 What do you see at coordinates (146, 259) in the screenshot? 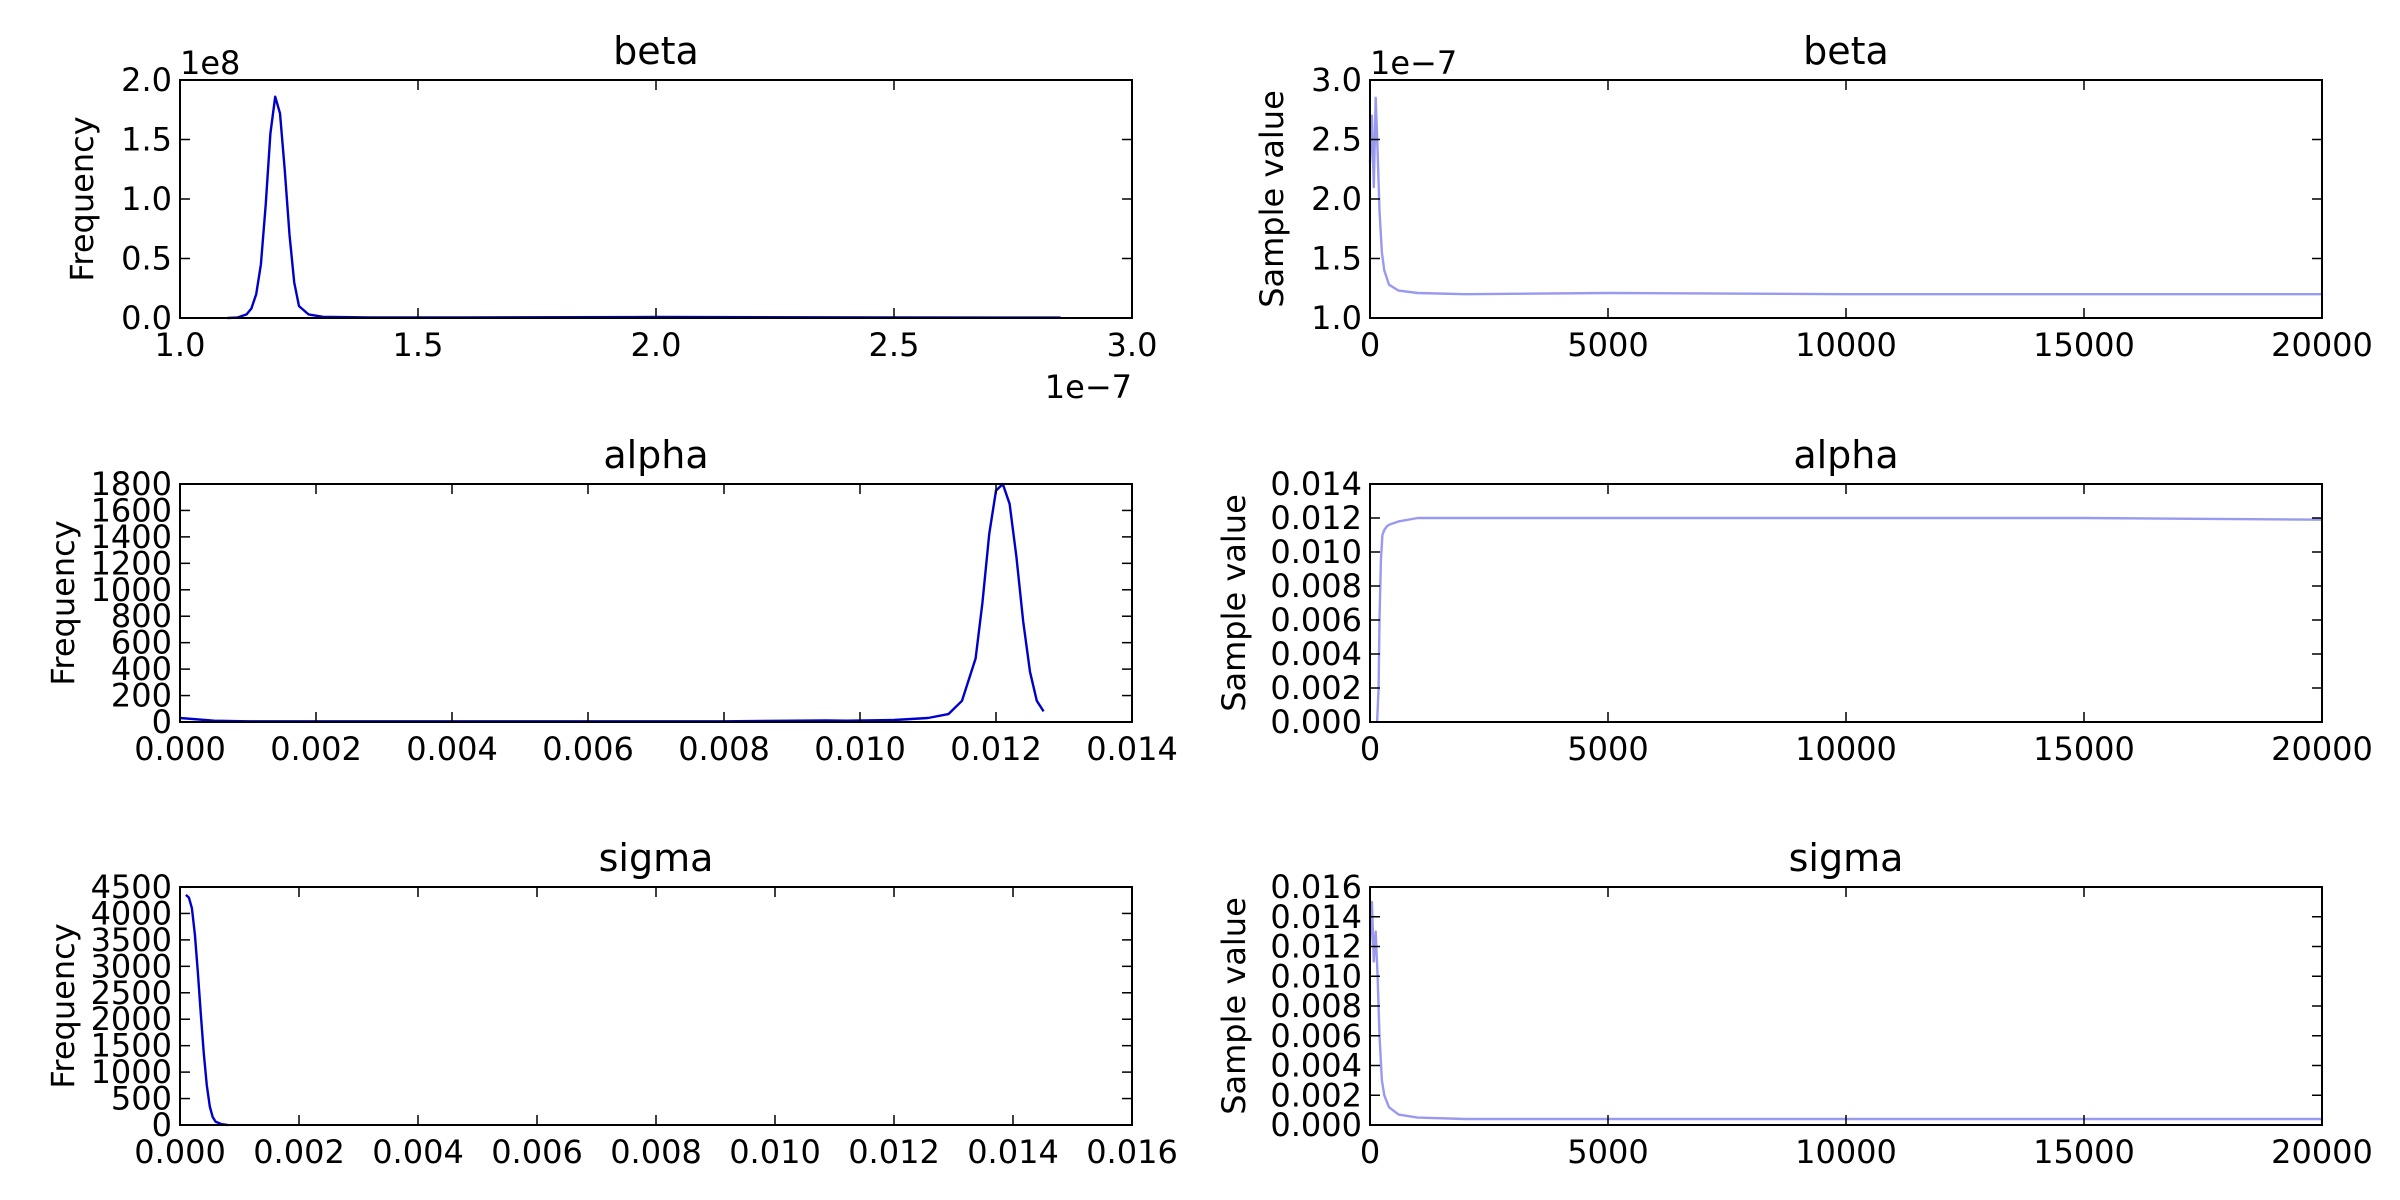
I see `beta-density-y-tick-label: 0.5` at bounding box center [146, 259].